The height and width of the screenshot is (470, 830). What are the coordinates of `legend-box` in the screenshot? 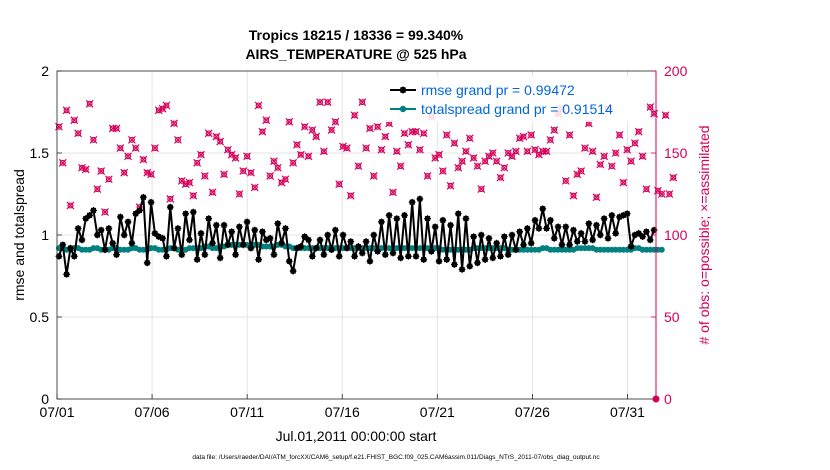 It's located at (516, 99).